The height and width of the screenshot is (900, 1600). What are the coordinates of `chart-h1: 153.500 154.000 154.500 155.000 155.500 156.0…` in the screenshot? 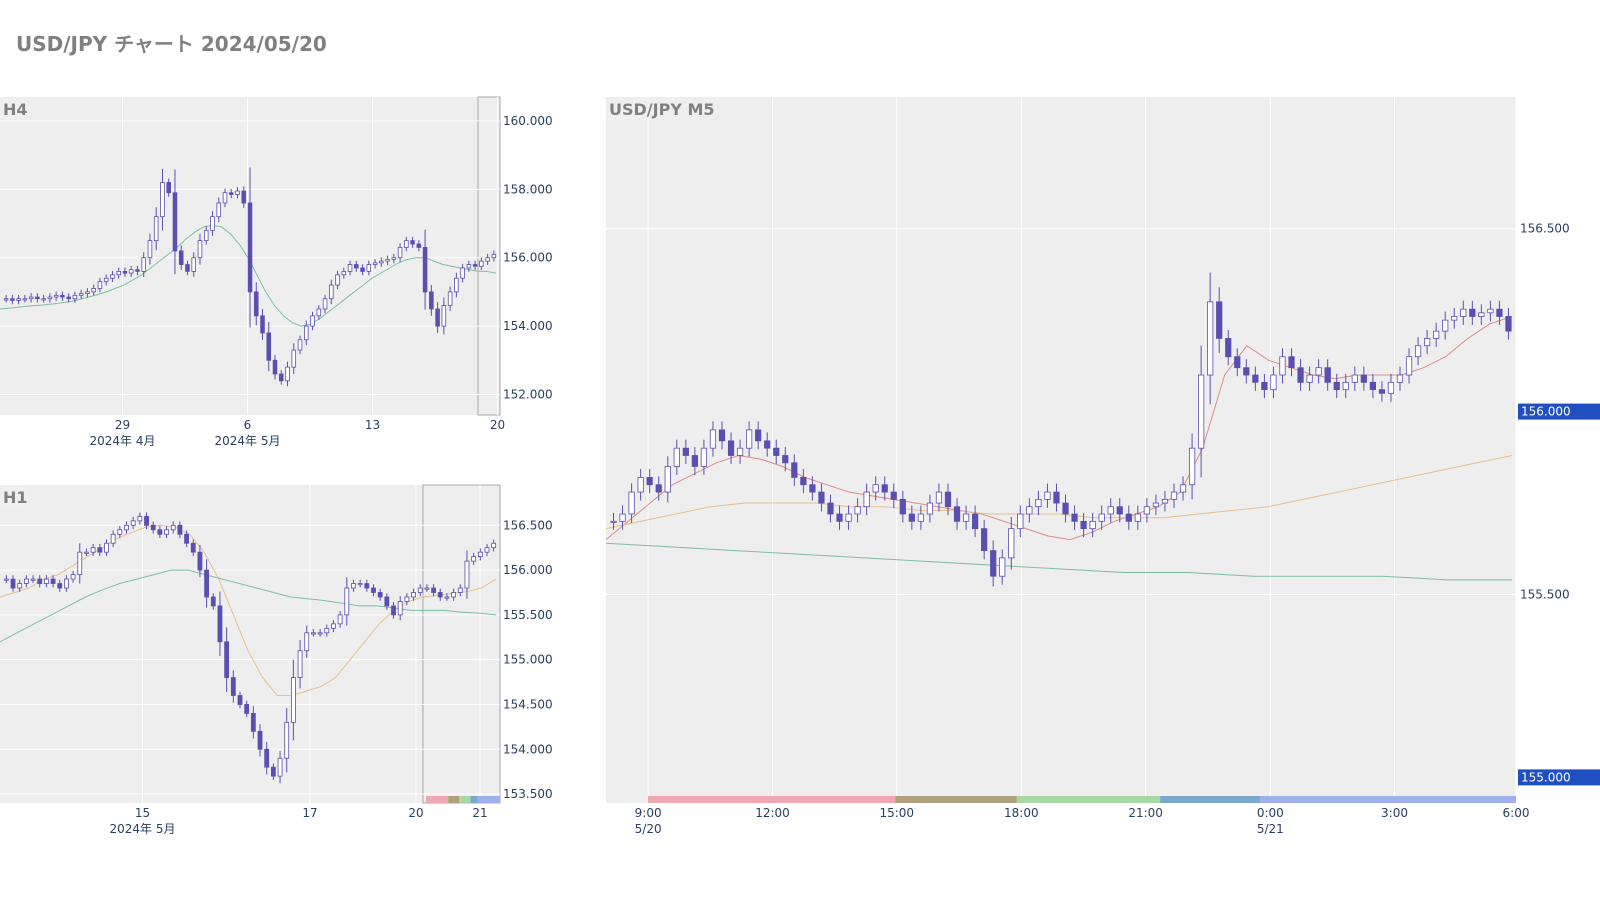 It's located at (280, 664).